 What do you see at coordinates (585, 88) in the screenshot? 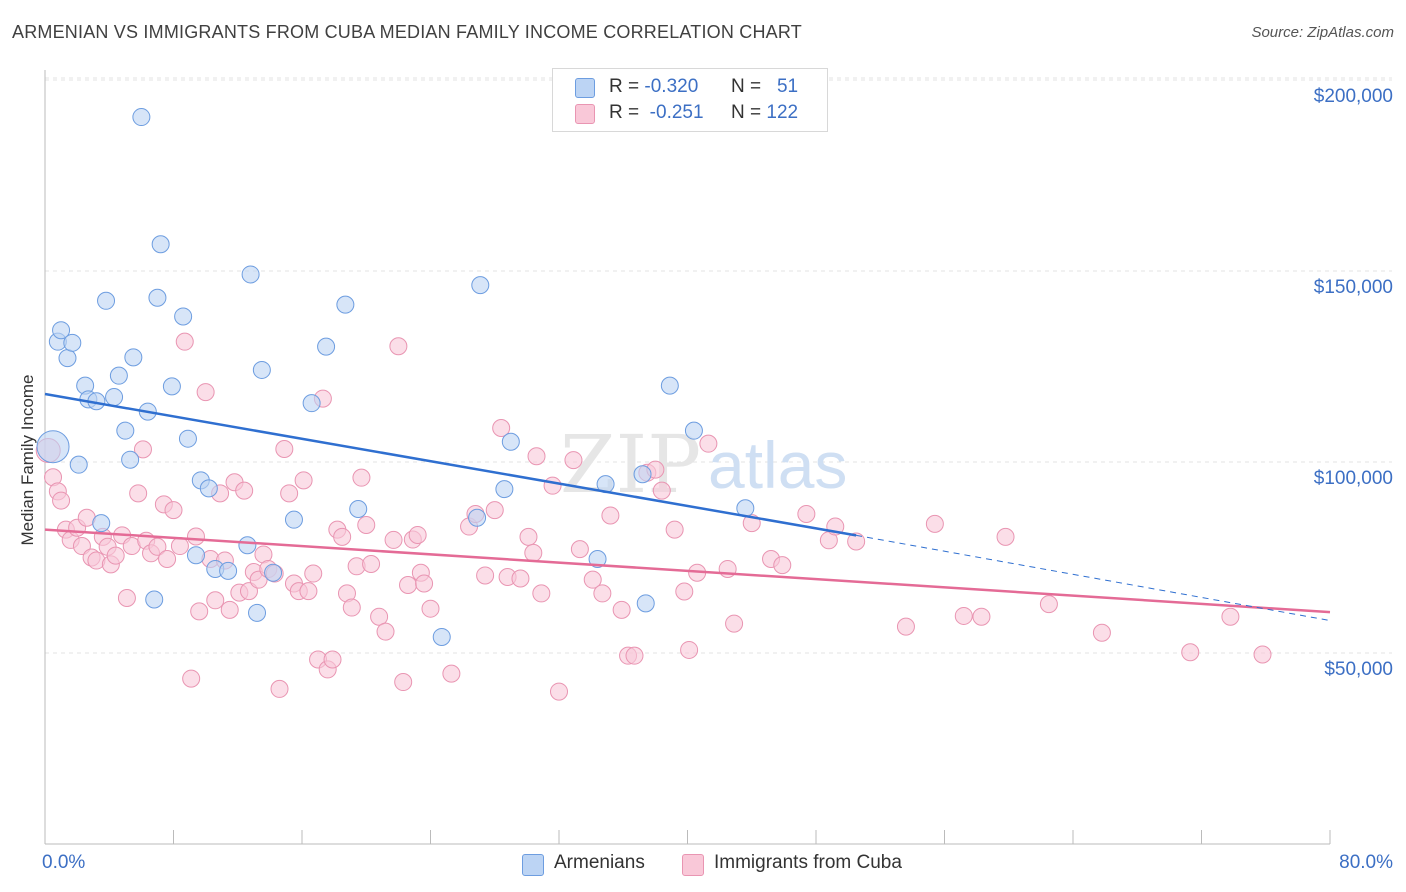
I see `legend-swatch-armenians` at bounding box center [585, 88].